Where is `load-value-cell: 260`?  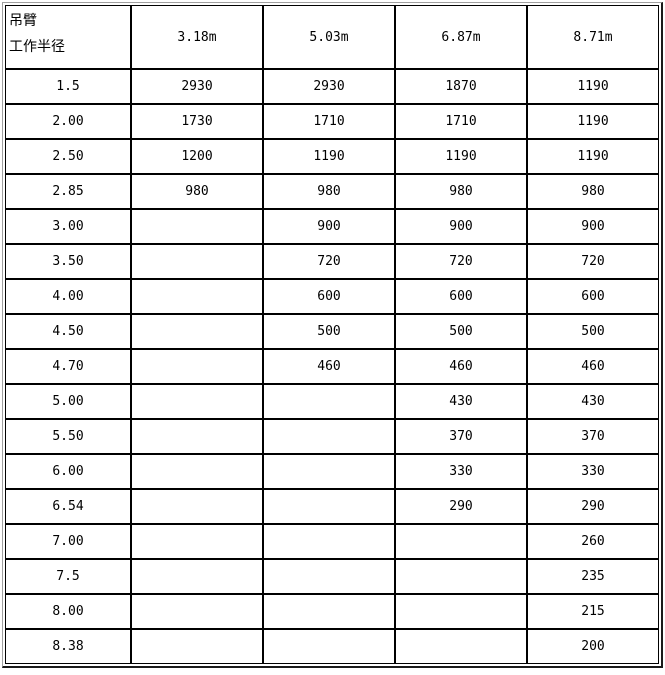
load-value-cell: 260 is located at coordinates (593, 541).